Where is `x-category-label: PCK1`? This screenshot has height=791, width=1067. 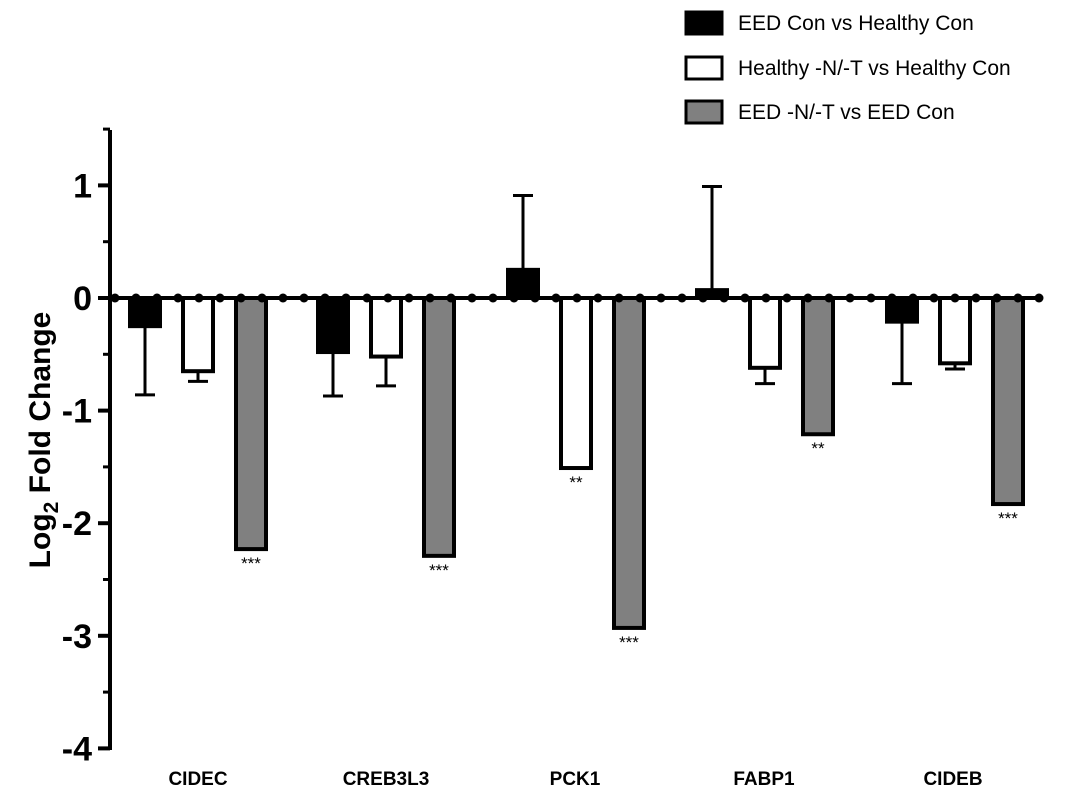 x-category-label: PCK1 is located at coordinates (575, 779).